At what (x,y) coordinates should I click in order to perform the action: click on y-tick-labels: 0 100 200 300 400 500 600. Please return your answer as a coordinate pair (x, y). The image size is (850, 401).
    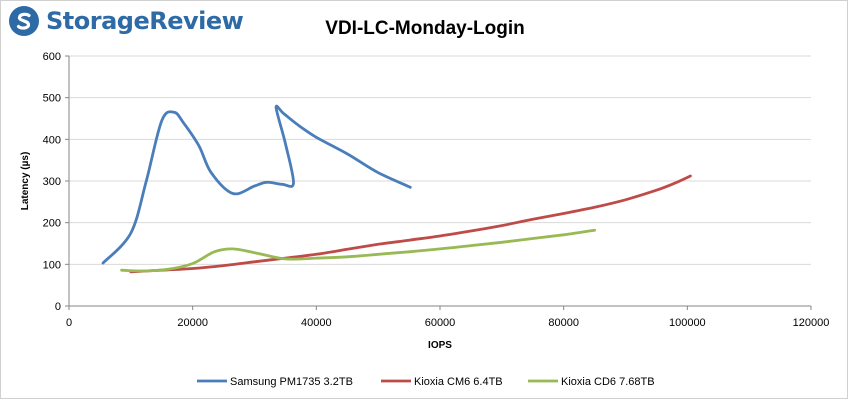
    Looking at the image, I should click on (52, 182).